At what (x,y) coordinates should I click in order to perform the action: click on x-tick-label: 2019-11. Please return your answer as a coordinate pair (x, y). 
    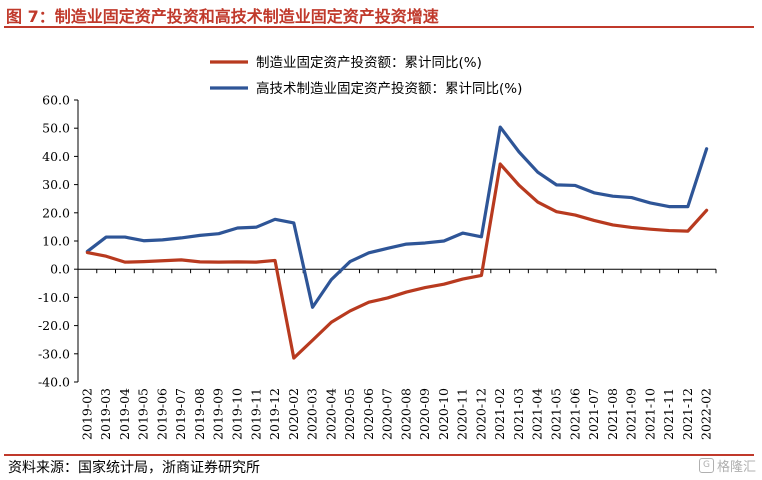
    Looking at the image, I should click on (255, 414).